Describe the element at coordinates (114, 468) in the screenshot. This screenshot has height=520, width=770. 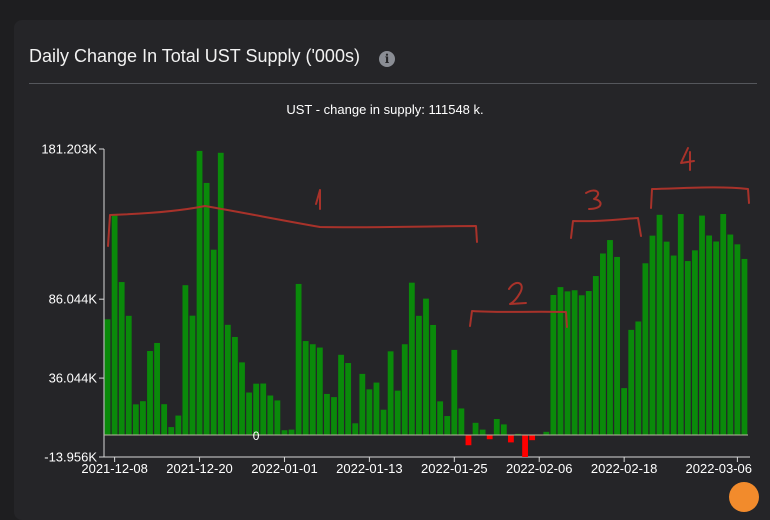
I see `x-tick-label: 2021-12-08` at that location.